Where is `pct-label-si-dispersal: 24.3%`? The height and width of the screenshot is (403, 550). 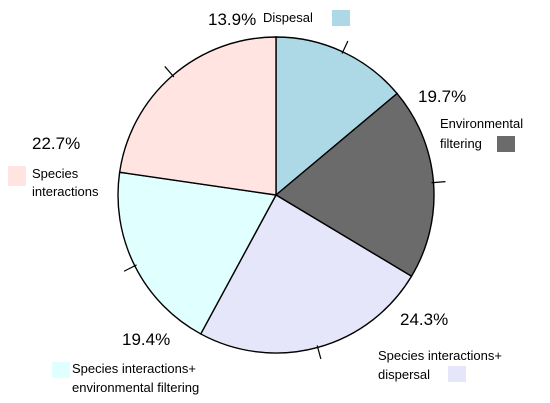 pct-label-si-dispersal: 24.3% is located at coordinates (424, 319).